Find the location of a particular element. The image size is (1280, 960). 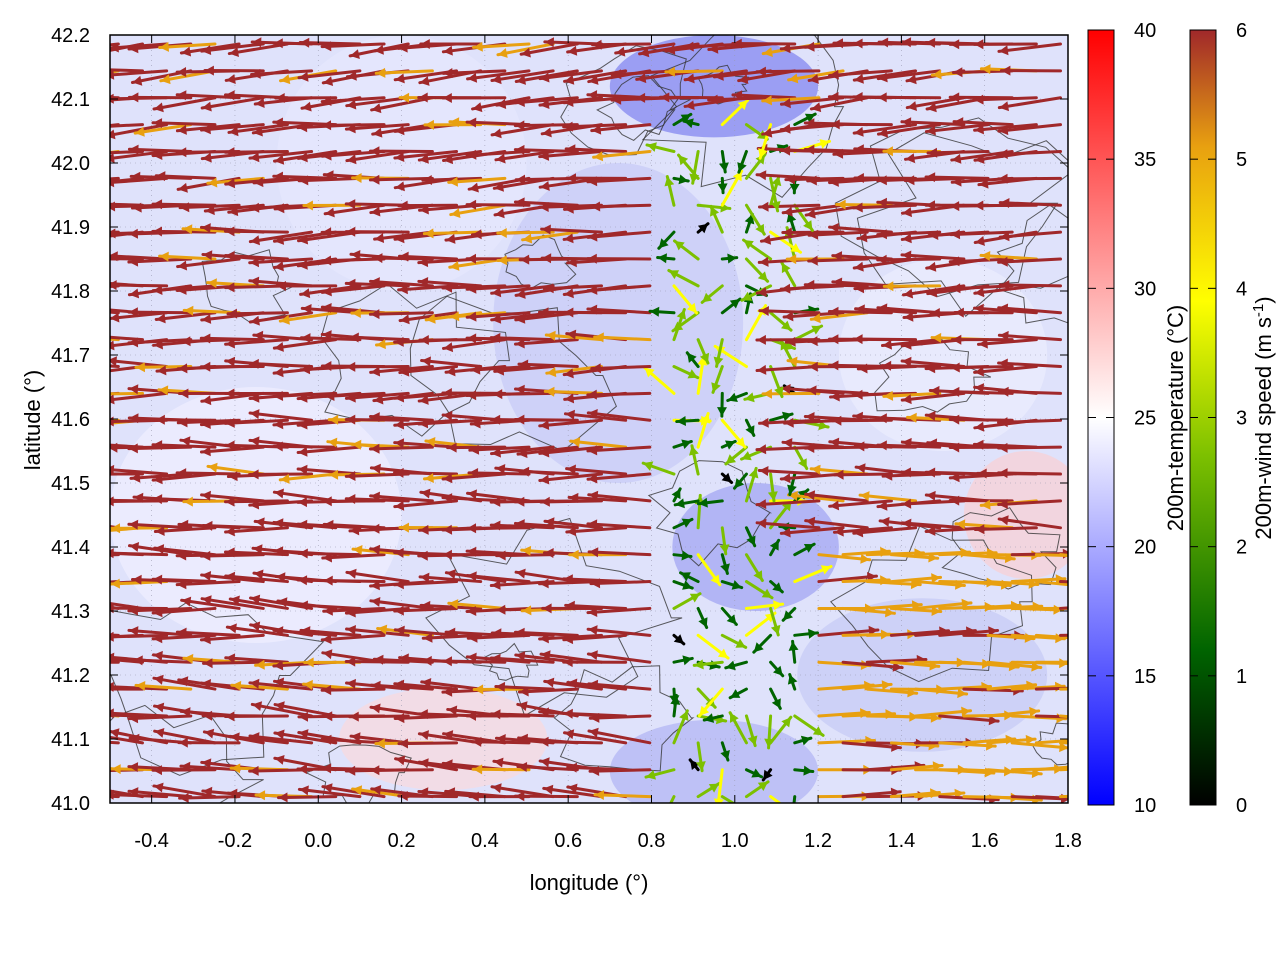

x-tick-label: 1.2 is located at coordinates (818, 841).